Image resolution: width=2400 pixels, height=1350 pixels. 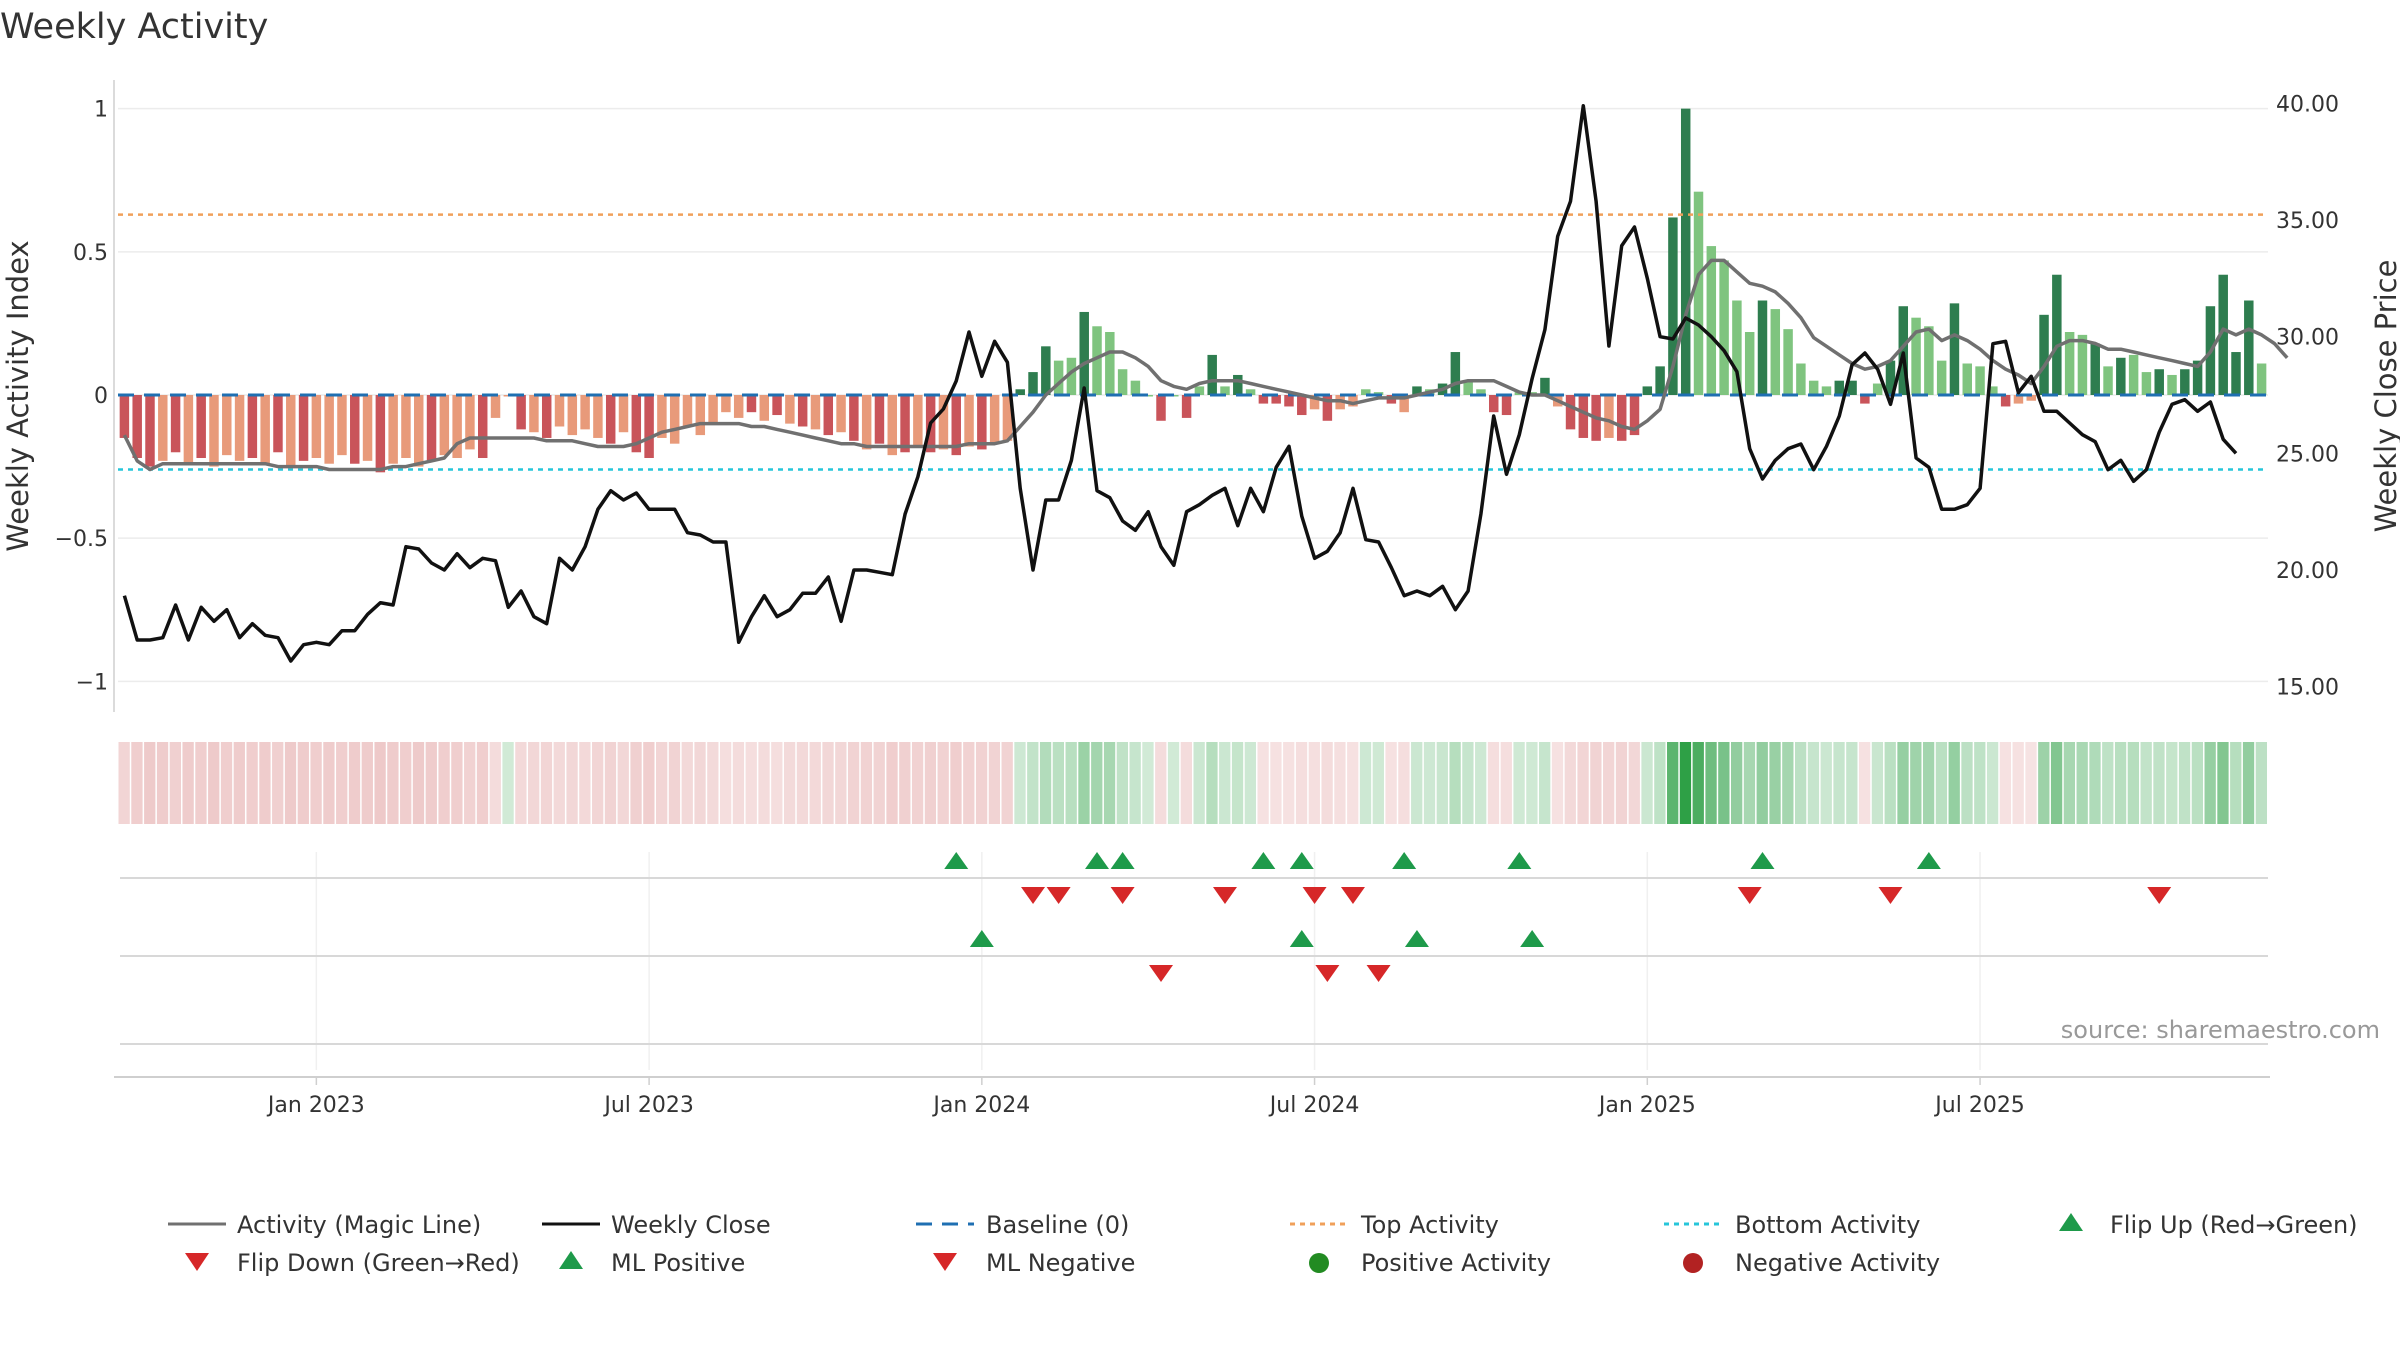 I want to click on legend-label-ml-positive: ML Positive, so click(x=678, y=1263).